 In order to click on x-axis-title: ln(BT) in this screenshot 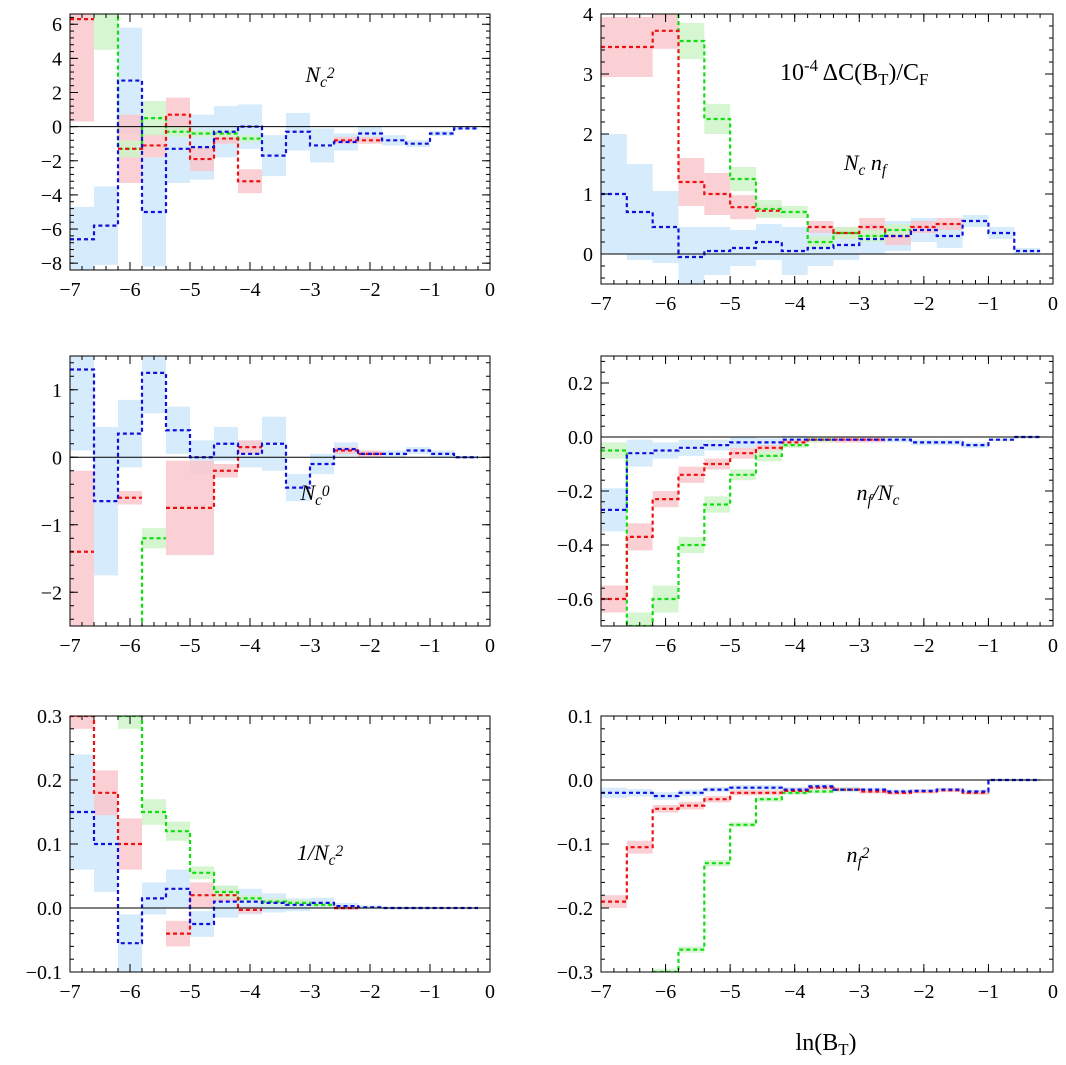, I will do `click(826, 1044)`.